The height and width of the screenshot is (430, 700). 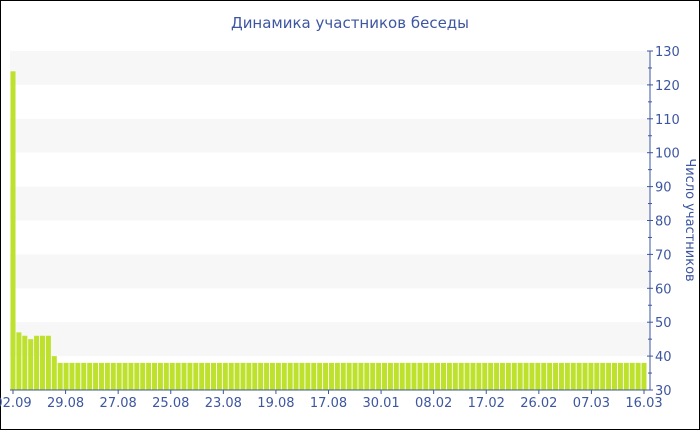 What do you see at coordinates (667, 120) in the screenshot?
I see `y-tick-label: 110` at bounding box center [667, 120].